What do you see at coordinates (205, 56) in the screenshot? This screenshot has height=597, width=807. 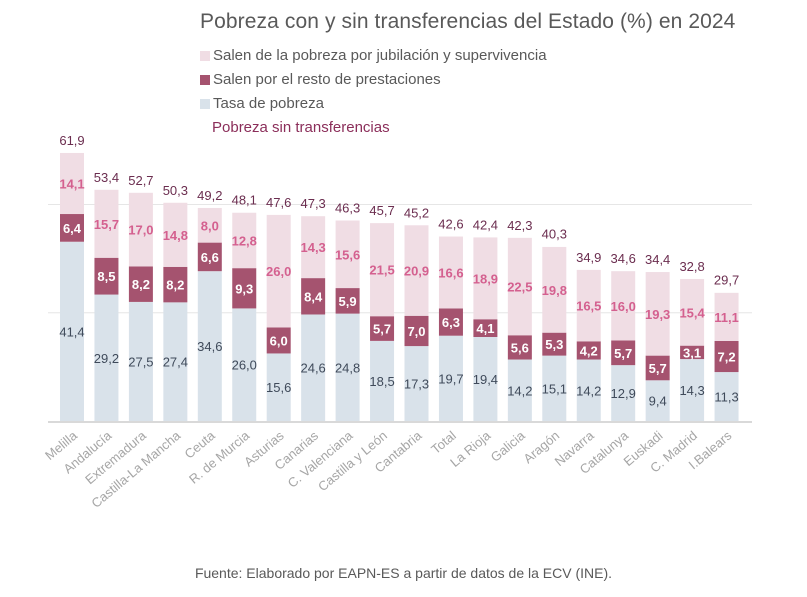 I see `legend-swatch-jubilacion` at bounding box center [205, 56].